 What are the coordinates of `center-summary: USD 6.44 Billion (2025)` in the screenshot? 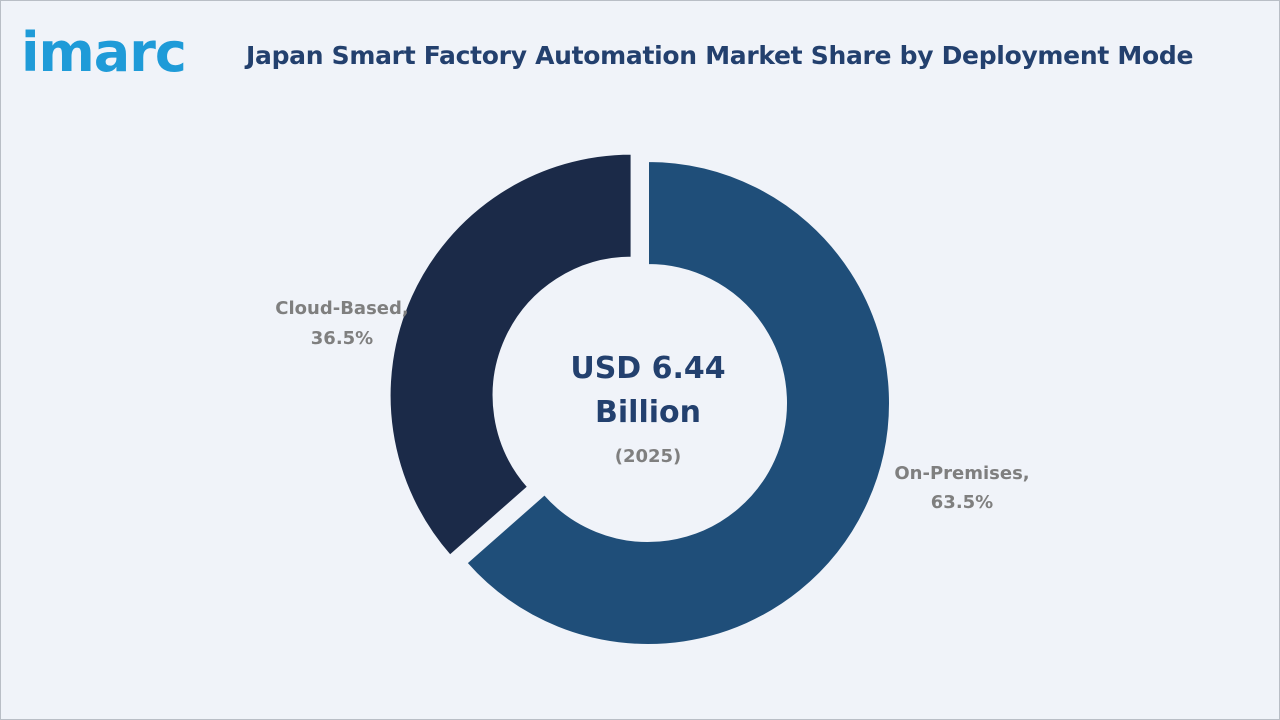 It's located at (647, 409).